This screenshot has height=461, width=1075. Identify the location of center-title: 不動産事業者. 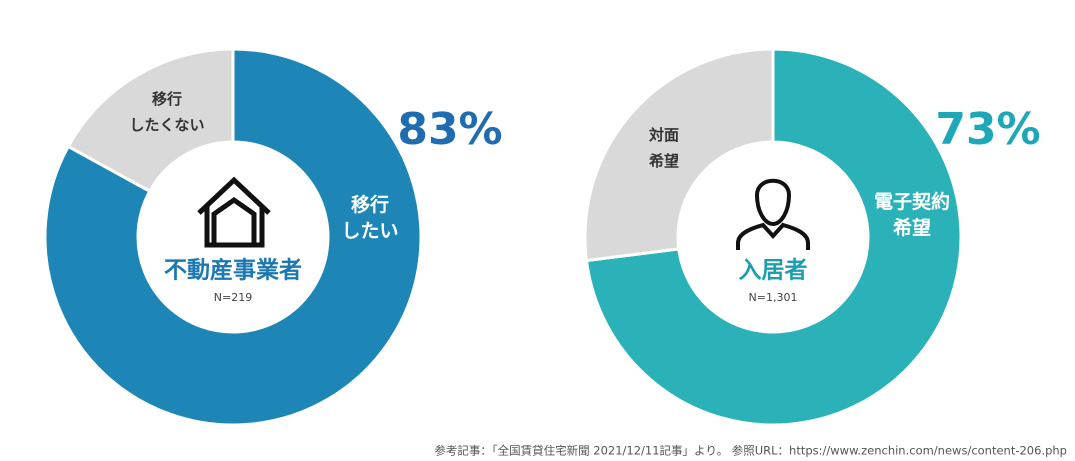
(233, 270).